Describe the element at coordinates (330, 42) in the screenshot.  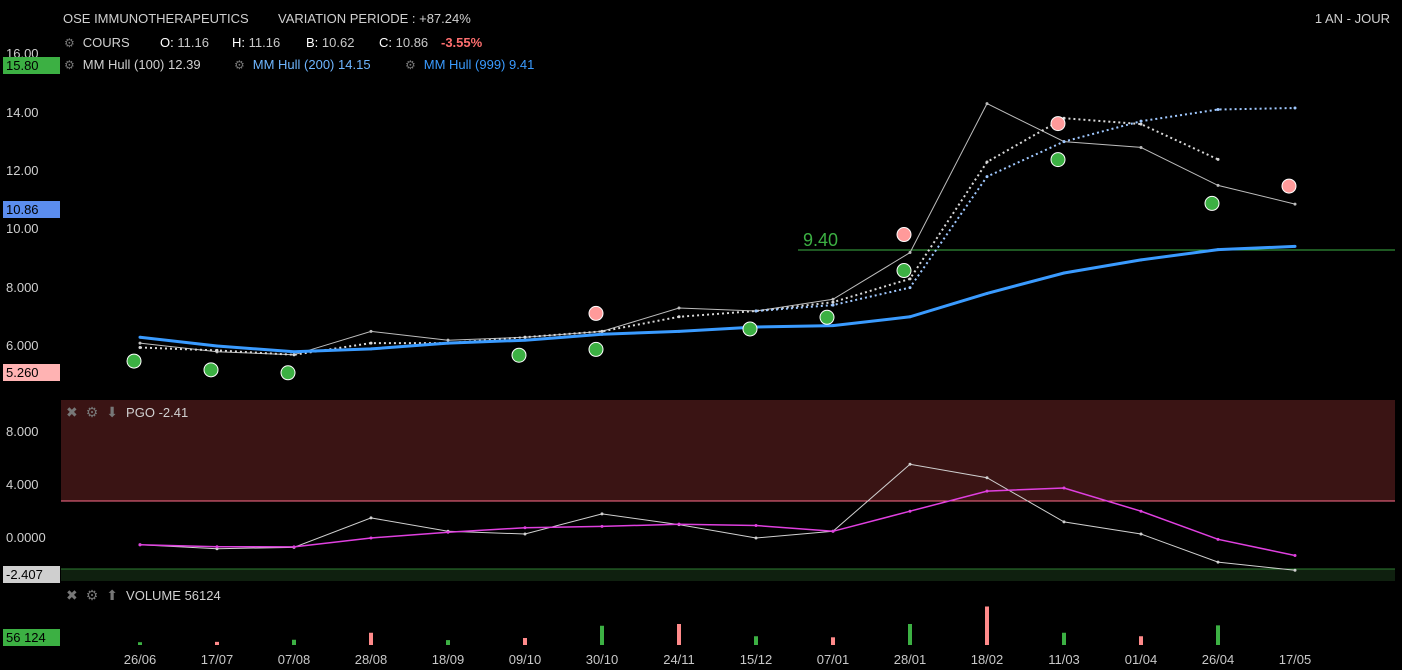
I see `low-value: B: 10.62` at that location.